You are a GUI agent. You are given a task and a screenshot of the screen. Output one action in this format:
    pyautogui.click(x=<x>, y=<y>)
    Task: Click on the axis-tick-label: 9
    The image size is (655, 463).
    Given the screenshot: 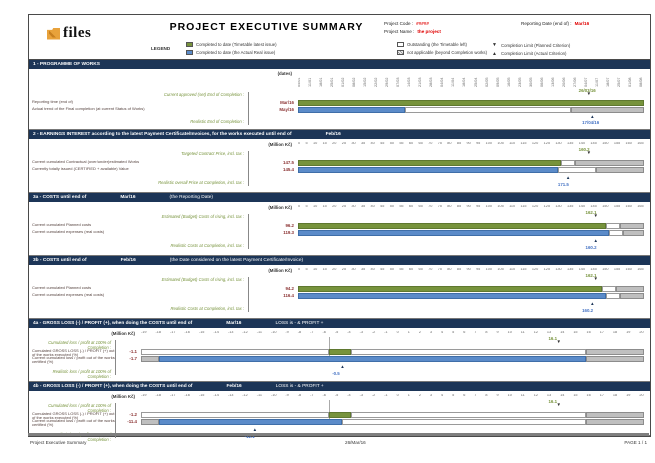 What is the action you would take?
    pyautogui.click(x=497, y=395)
    